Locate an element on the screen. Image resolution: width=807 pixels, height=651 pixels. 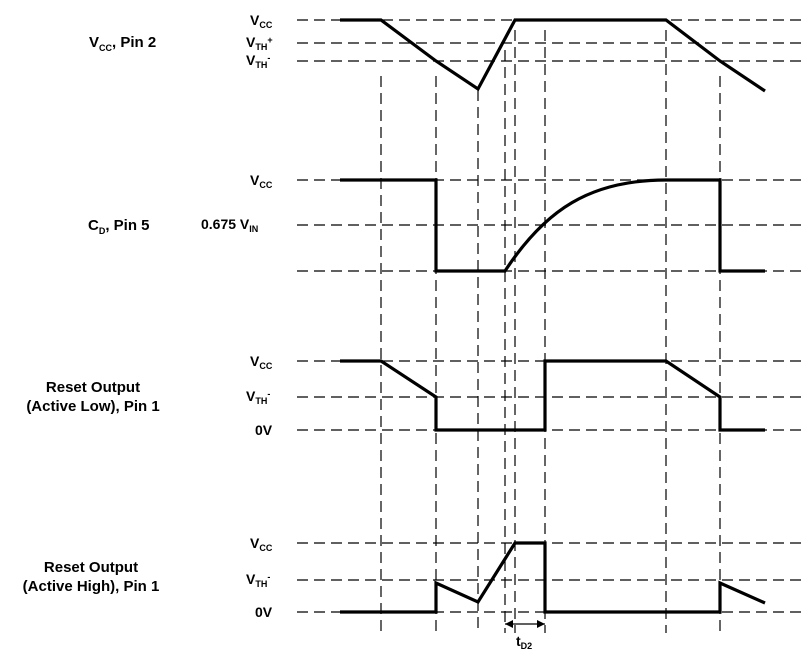
waveform-reset-active-low is located at coordinates (552, 395).